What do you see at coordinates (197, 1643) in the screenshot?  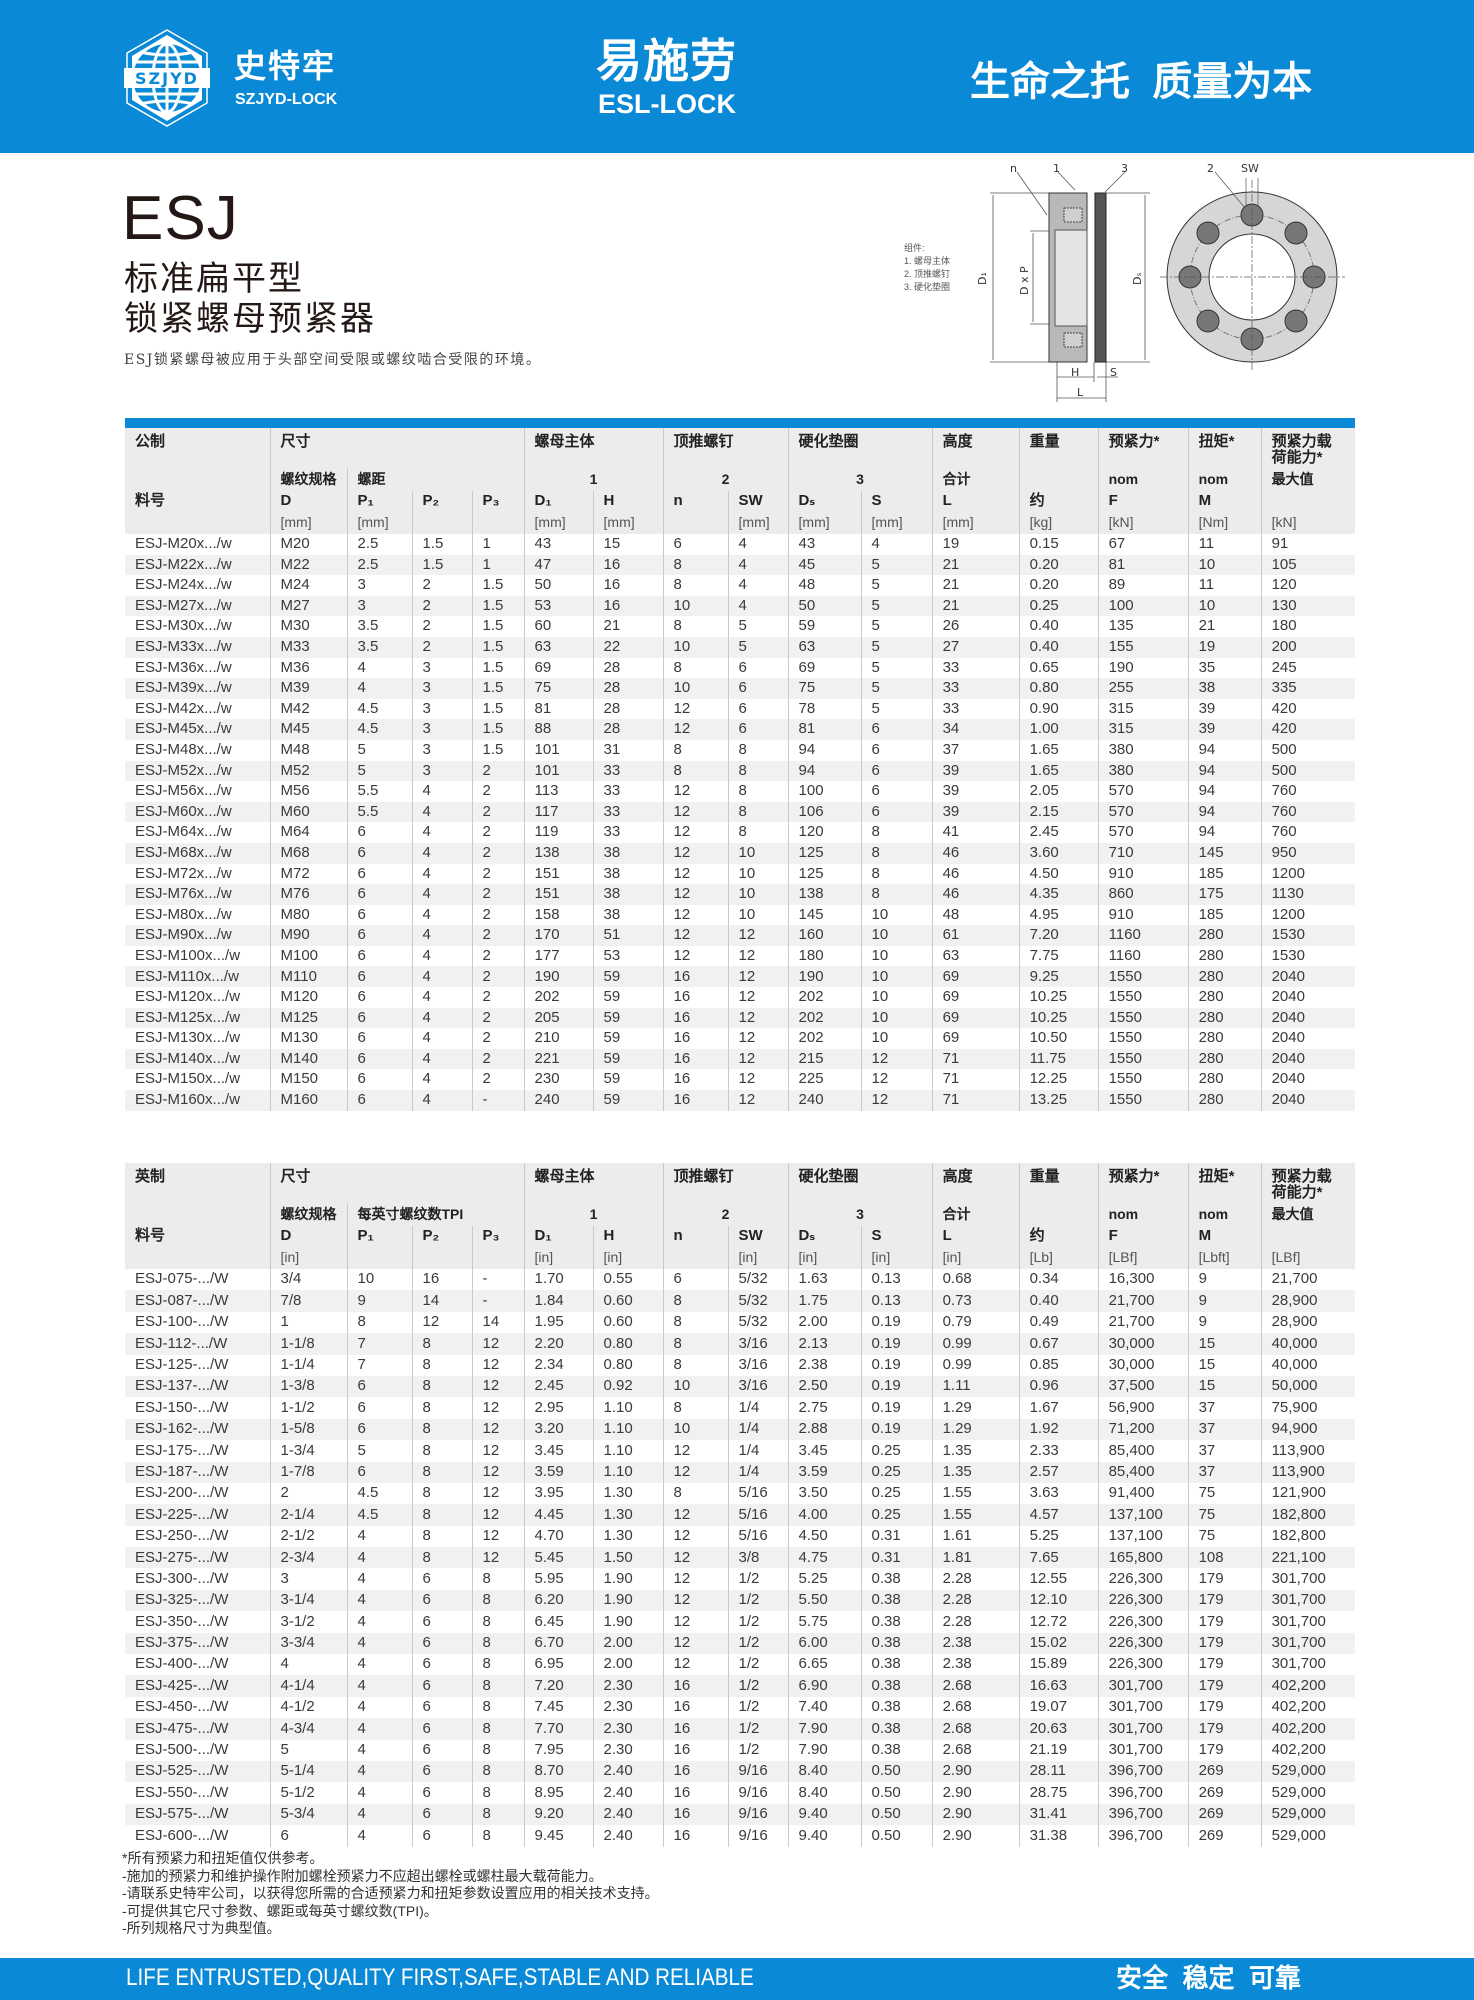 I see `part-number-cell: ESJ-375-.../W` at bounding box center [197, 1643].